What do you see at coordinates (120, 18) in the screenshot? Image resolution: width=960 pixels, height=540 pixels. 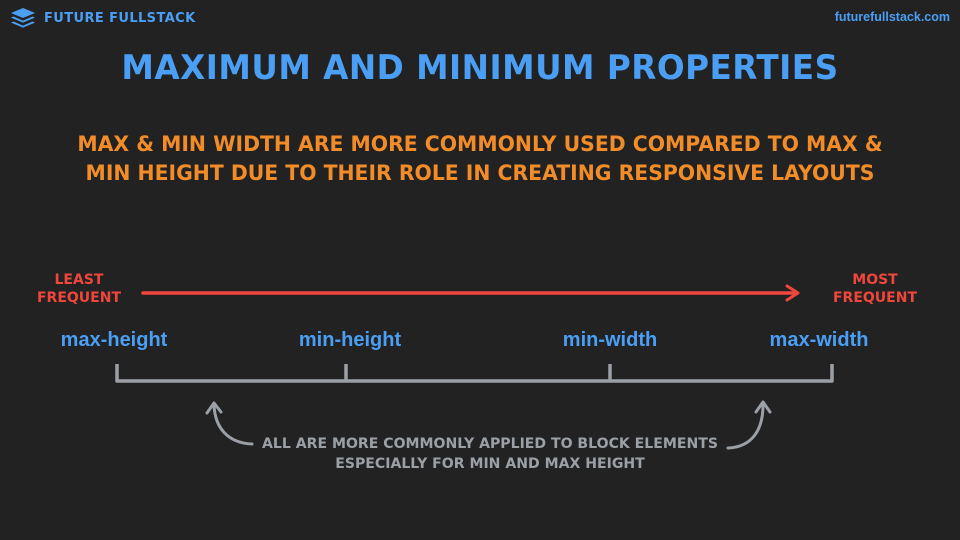 I see `brand-name: FUTURE FULLSTACK` at bounding box center [120, 18].